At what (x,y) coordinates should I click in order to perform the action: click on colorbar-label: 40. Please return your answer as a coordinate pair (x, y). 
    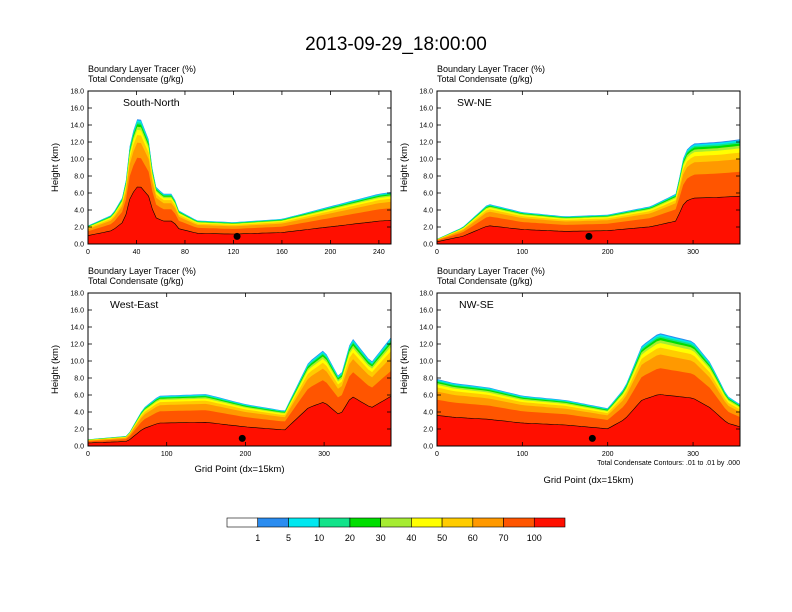
    Looking at the image, I should click on (411, 538).